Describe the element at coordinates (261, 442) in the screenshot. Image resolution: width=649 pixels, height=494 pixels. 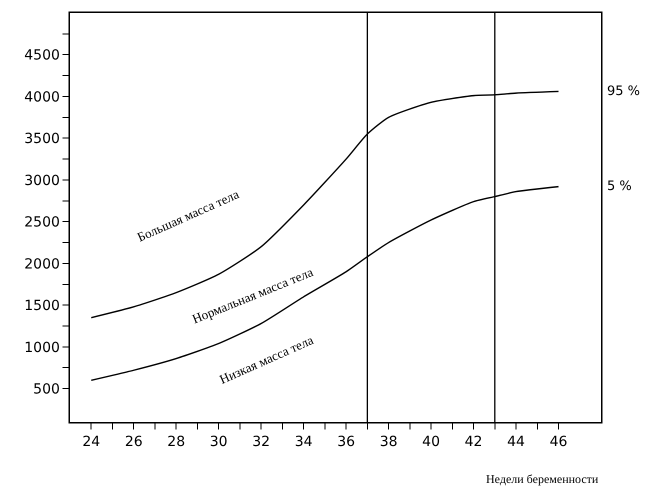
I see `x-tick-label: 32` at that location.